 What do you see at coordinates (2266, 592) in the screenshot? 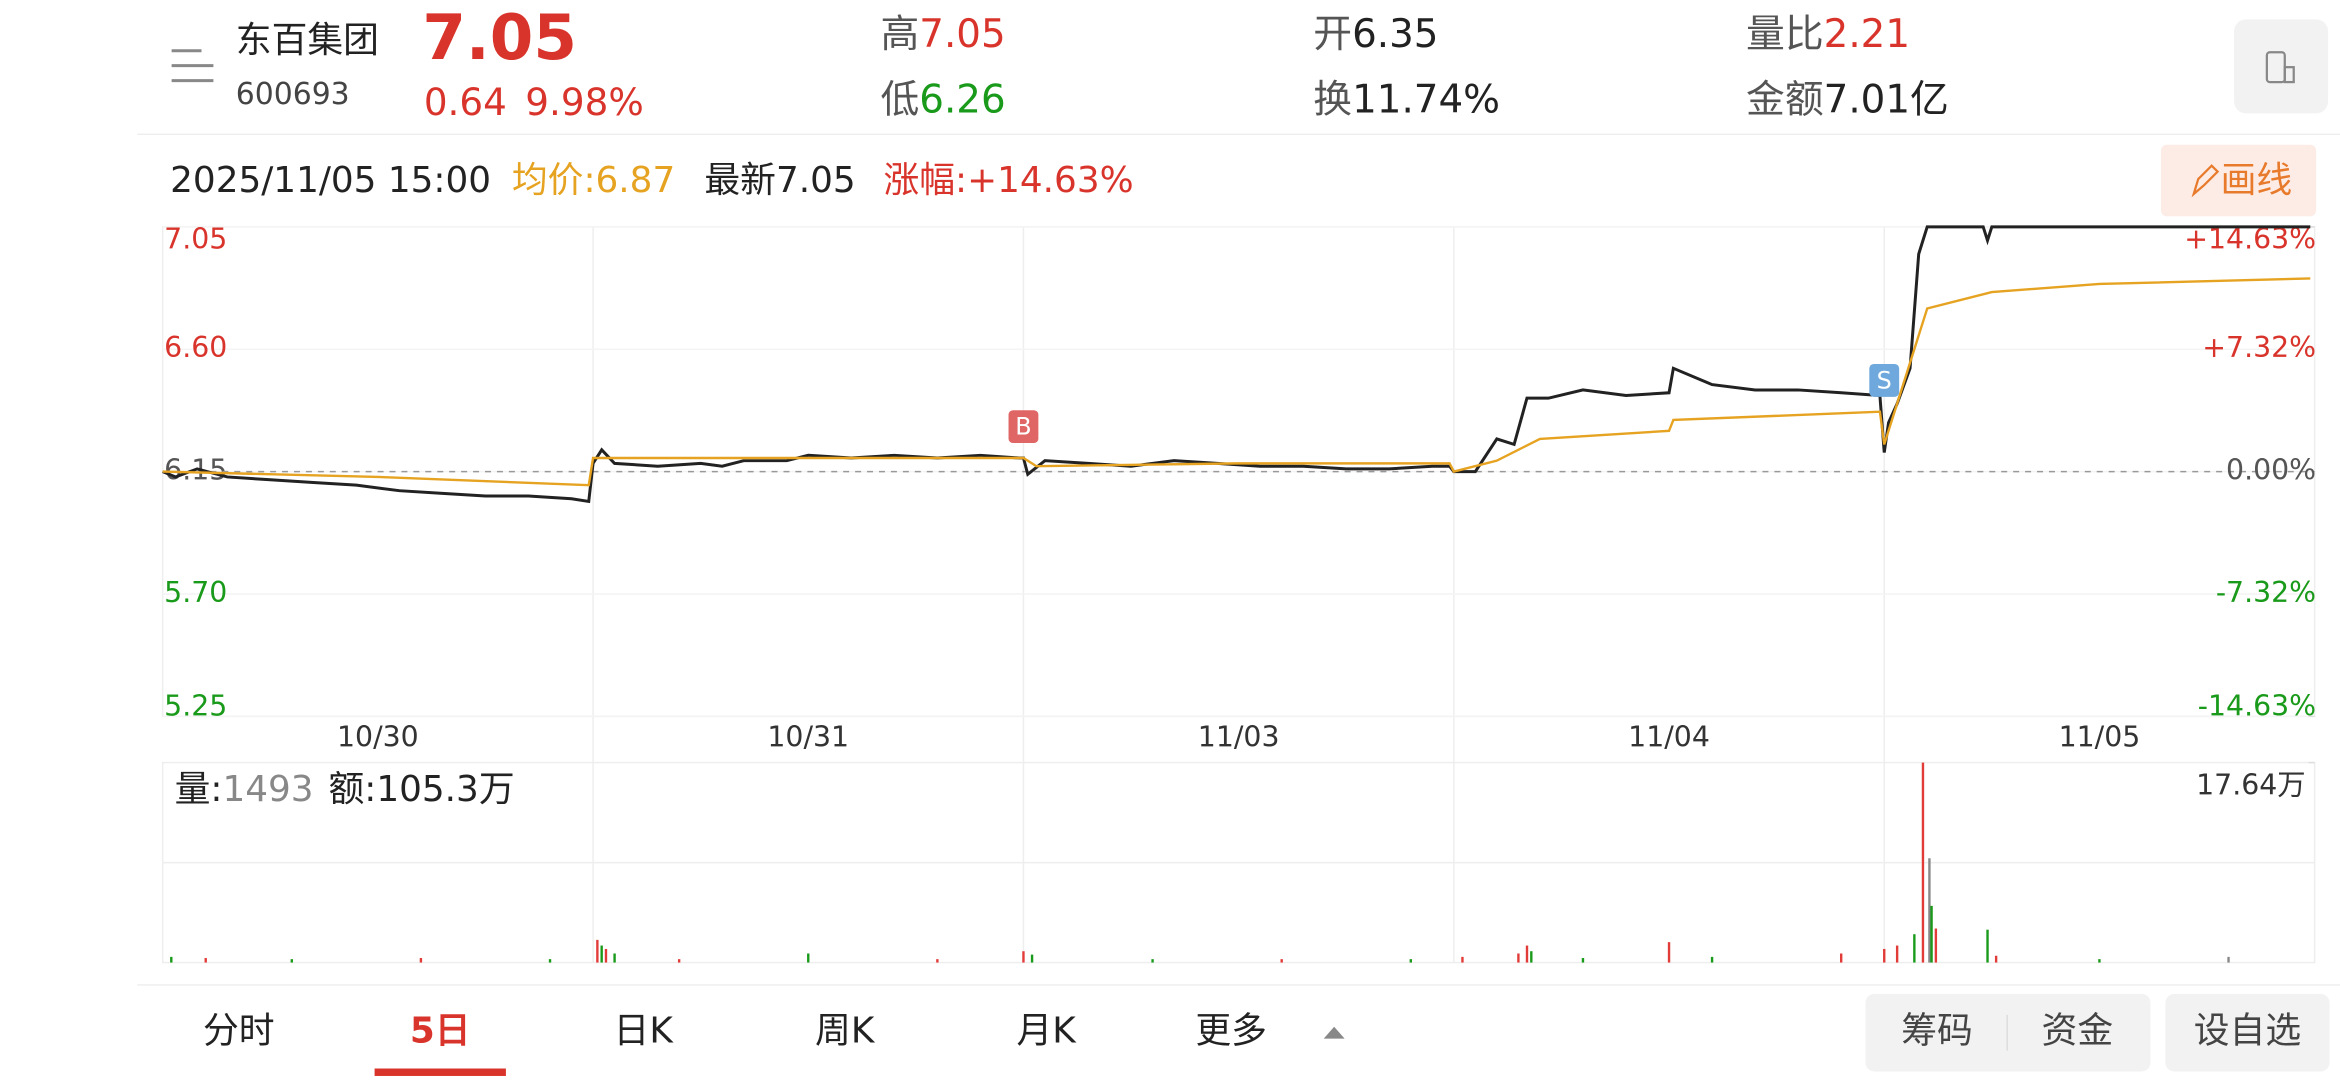
I see `y2-tick-label: -7.32%` at bounding box center [2266, 592].